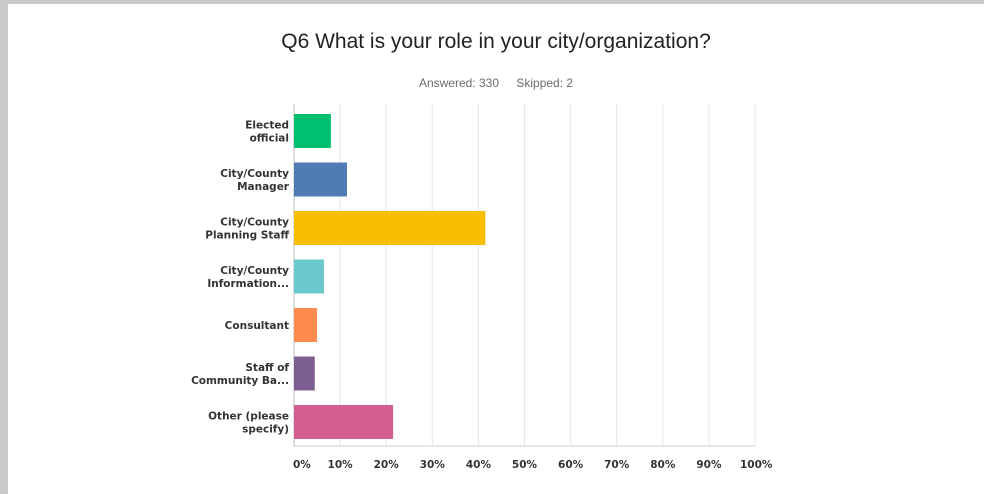 This screenshot has height=494, width=984. I want to click on response-stats: Answered: 330 Skipped: 2, so click(496, 83).